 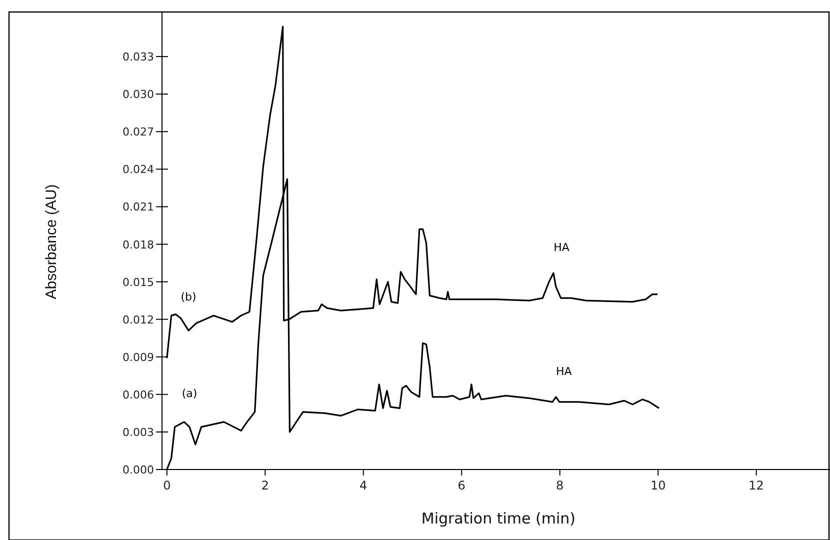 I want to click on x-tick-label: 8, so click(x=560, y=485).